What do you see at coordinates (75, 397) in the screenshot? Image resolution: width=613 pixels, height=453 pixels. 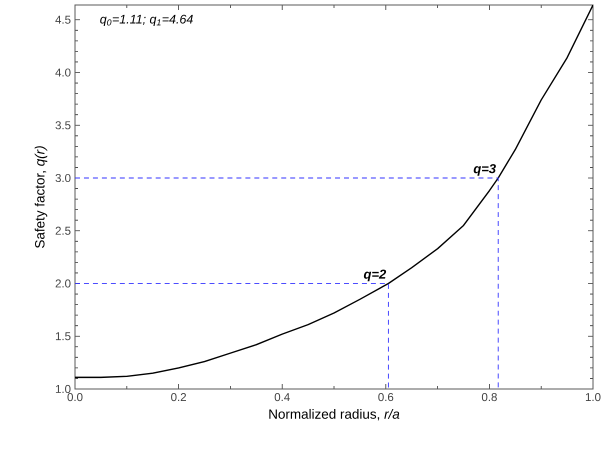 I see `x-tick-label: 0.0` at bounding box center [75, 397].